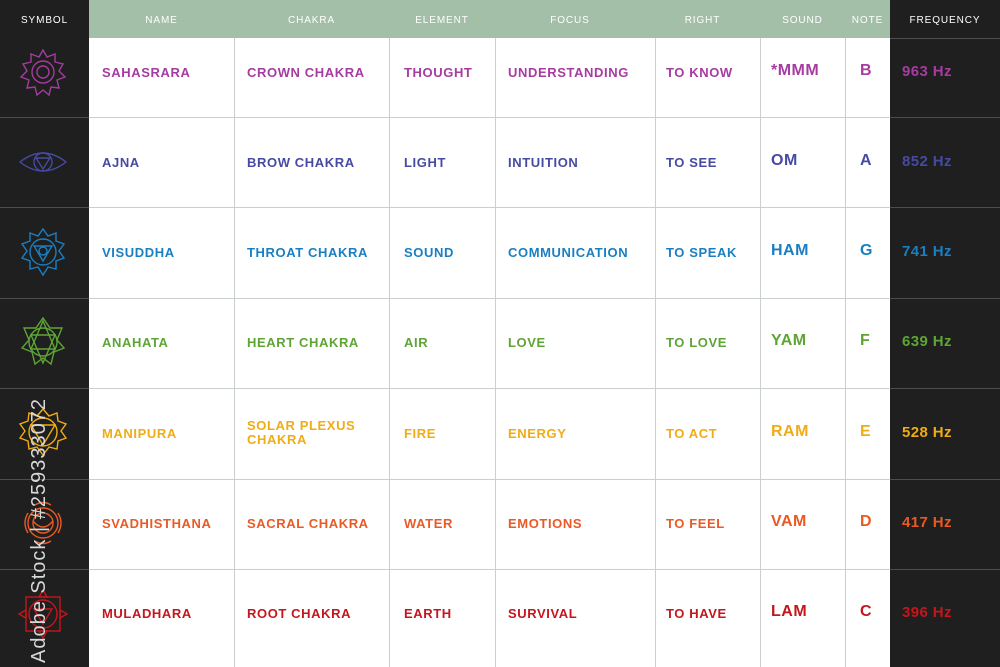 The width and height of the screenshot is (1000, 667). I want to click on row-anahata-name: ANAHATA, so click(135, 342).